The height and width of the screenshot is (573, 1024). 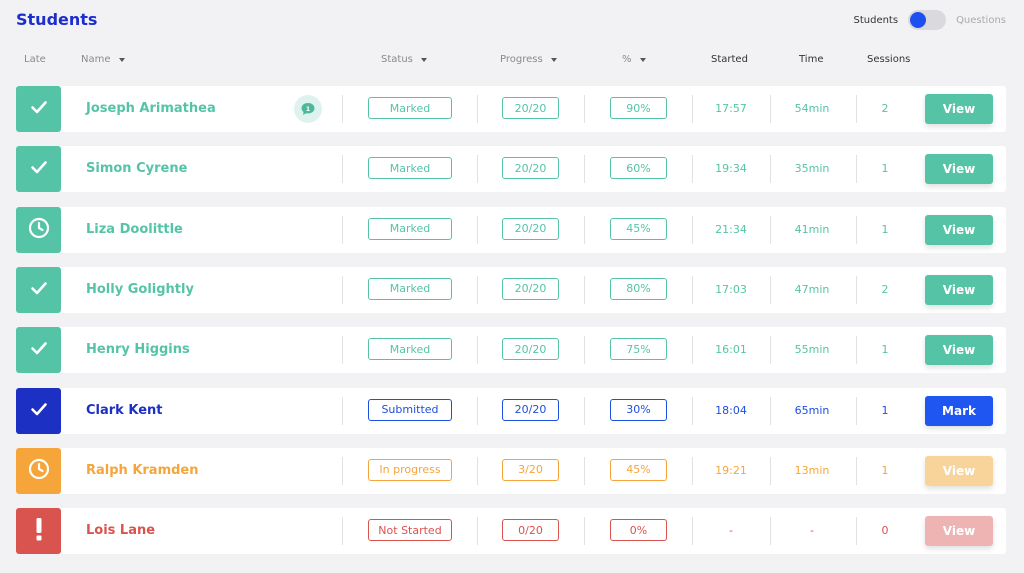 I want to click on percent-badge: 30%, so click(x=638, y=409).